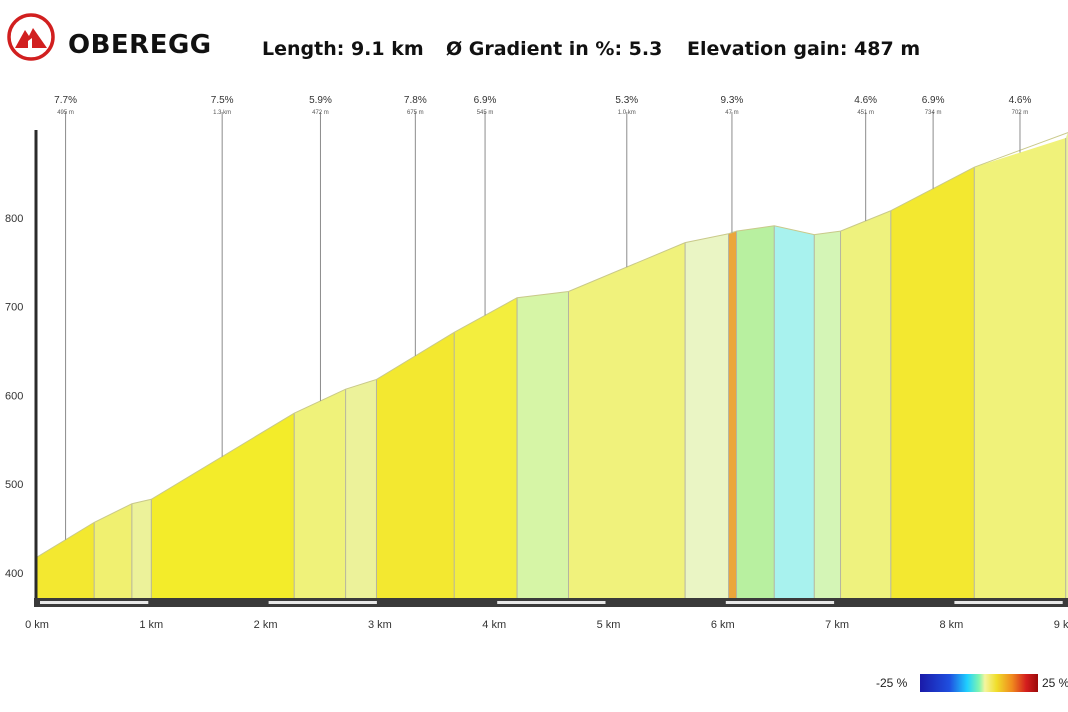 Image resolution: width=1068 pixels, height=712 pixels. I want to click on x-tick-label: 4 km, so click(494, 625).